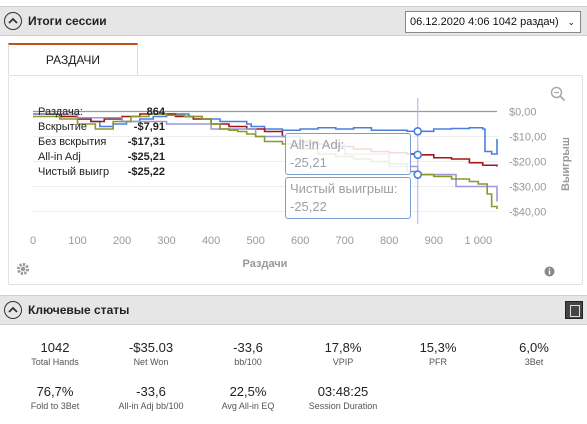 The width and height of the screenshot is (587, 424). Describe the element at coordinates (389, 241) in the screenshot. I see `x-tick-label: 800` at that location.